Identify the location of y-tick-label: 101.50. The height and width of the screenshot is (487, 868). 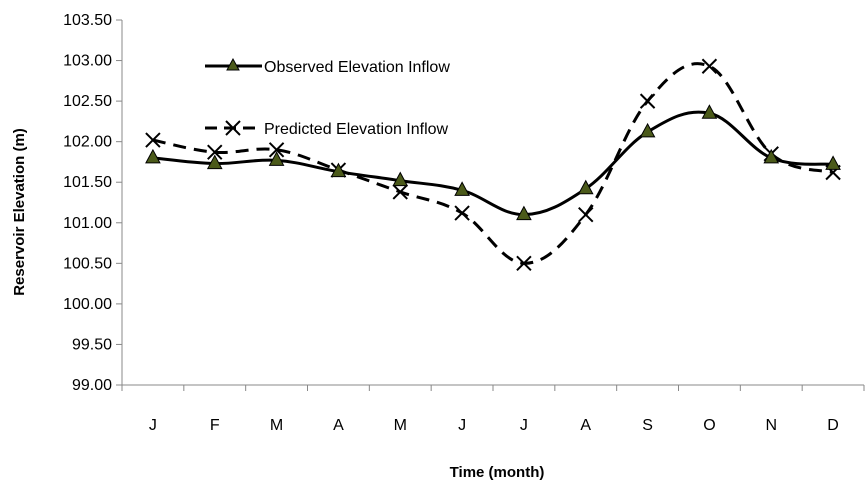
(87, 182).